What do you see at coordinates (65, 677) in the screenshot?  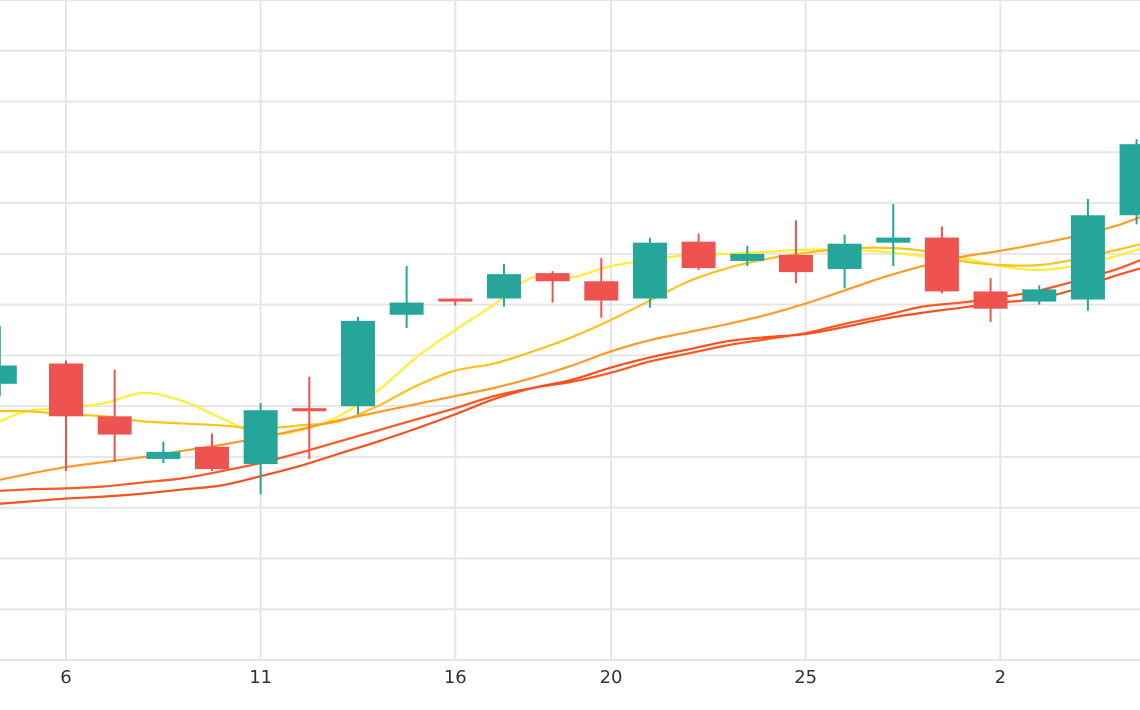 I see `x-tick-label: 6` at bounding box center [65, 677].